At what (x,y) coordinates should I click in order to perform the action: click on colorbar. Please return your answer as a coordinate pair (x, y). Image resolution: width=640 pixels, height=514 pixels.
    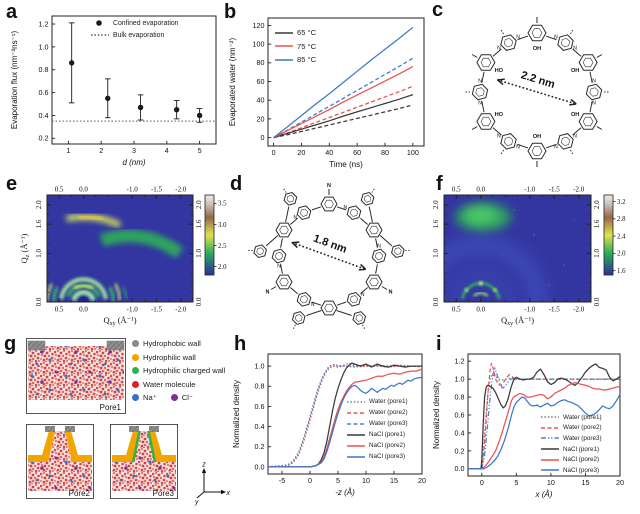
    Looking at the image, I should click on (209, 235).